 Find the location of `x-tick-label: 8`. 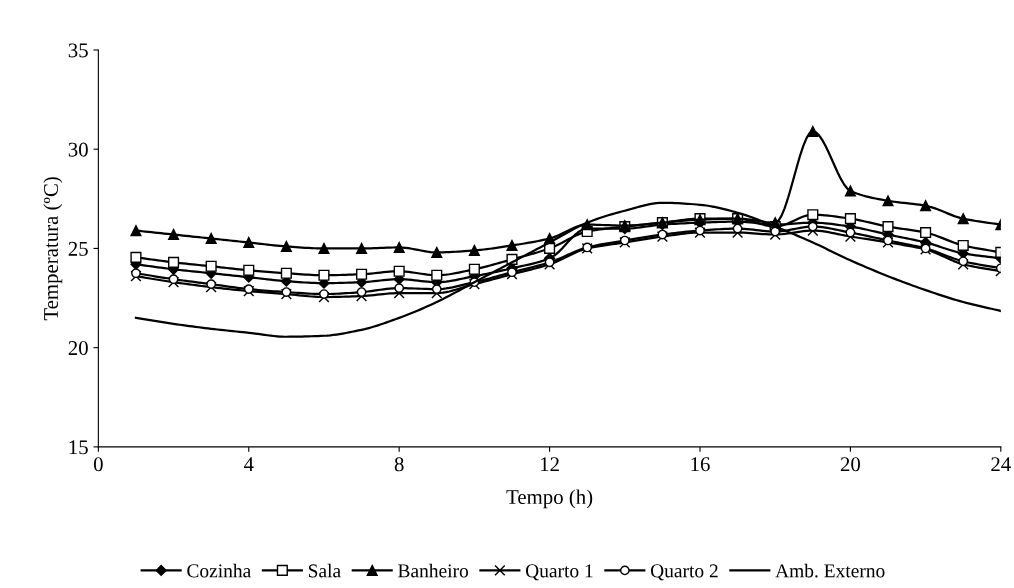

x-tick-label: 8 is located at coordinates (399, 464).